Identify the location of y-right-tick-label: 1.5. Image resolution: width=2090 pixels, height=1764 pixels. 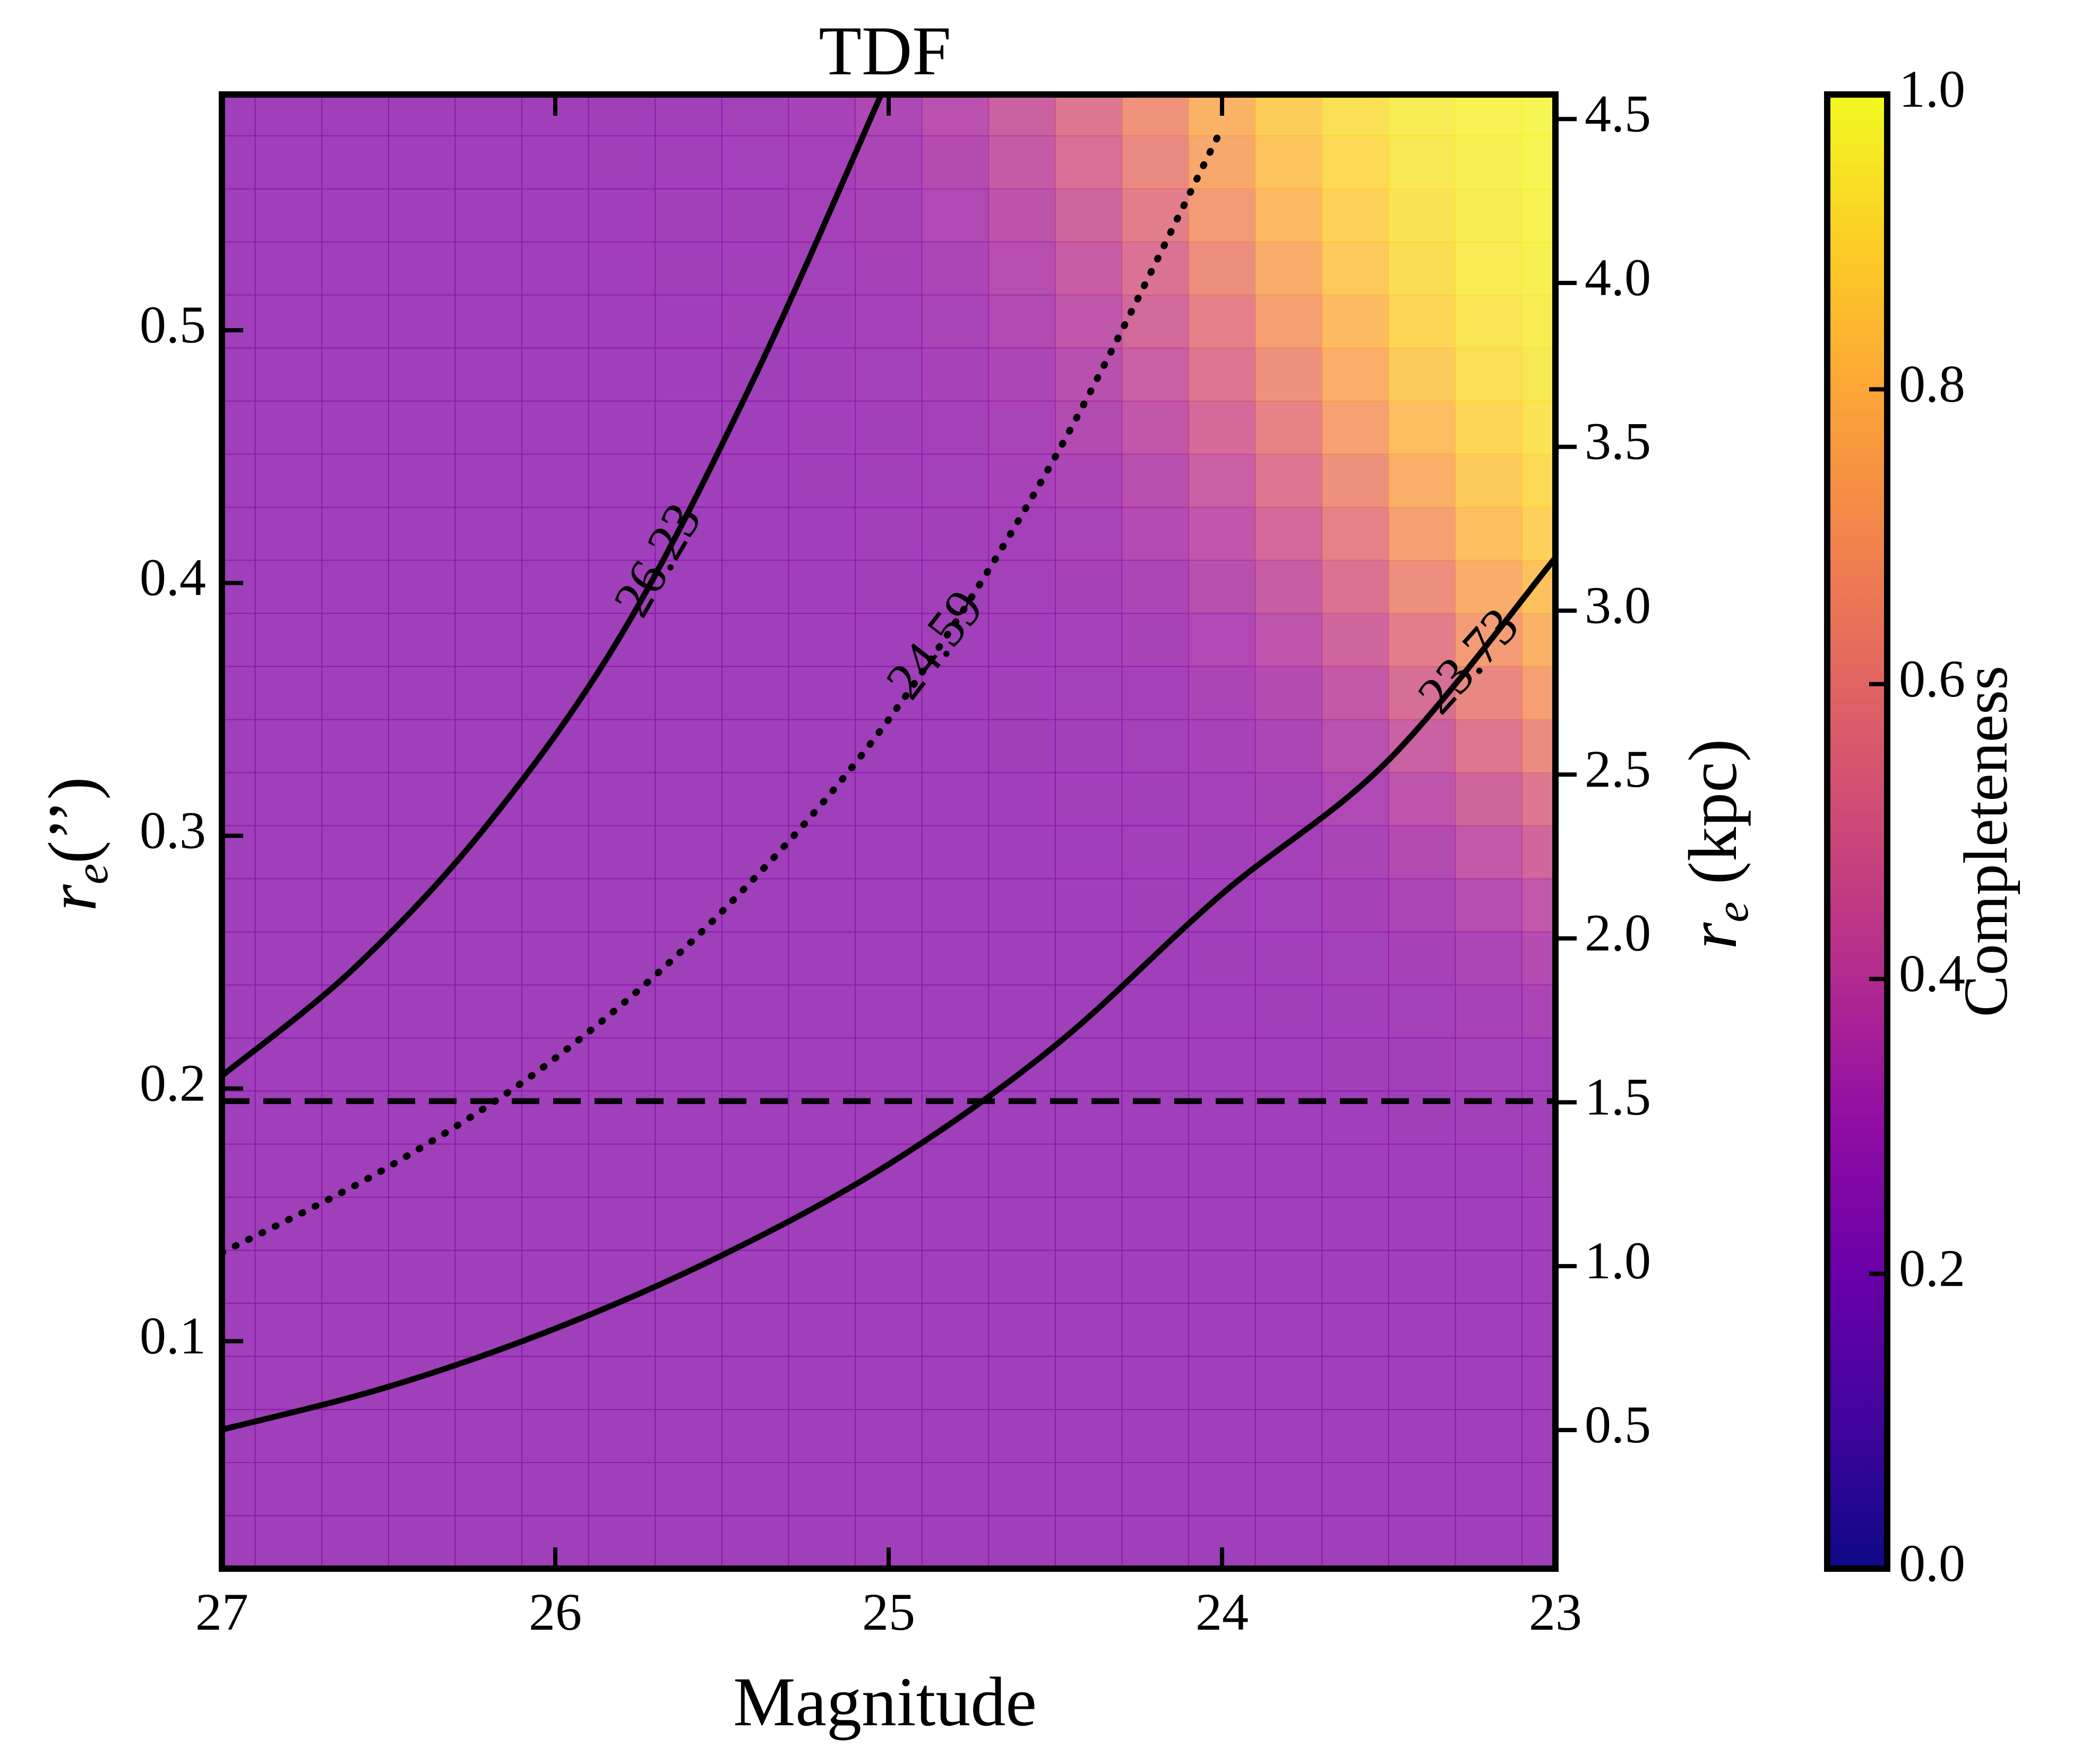
(1618, 1096).